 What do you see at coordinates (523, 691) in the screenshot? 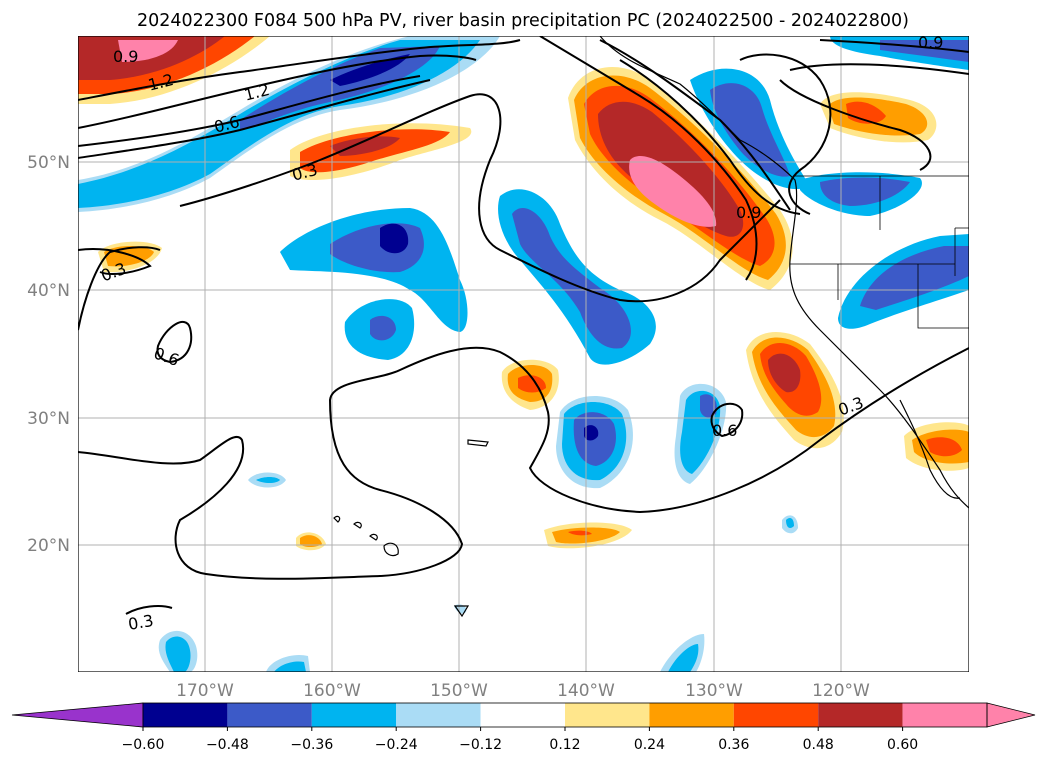
I see `longitude-labels: 170°W 160°W 150°W 140°W 130°W 120°W` at bounding box center [523, 691].